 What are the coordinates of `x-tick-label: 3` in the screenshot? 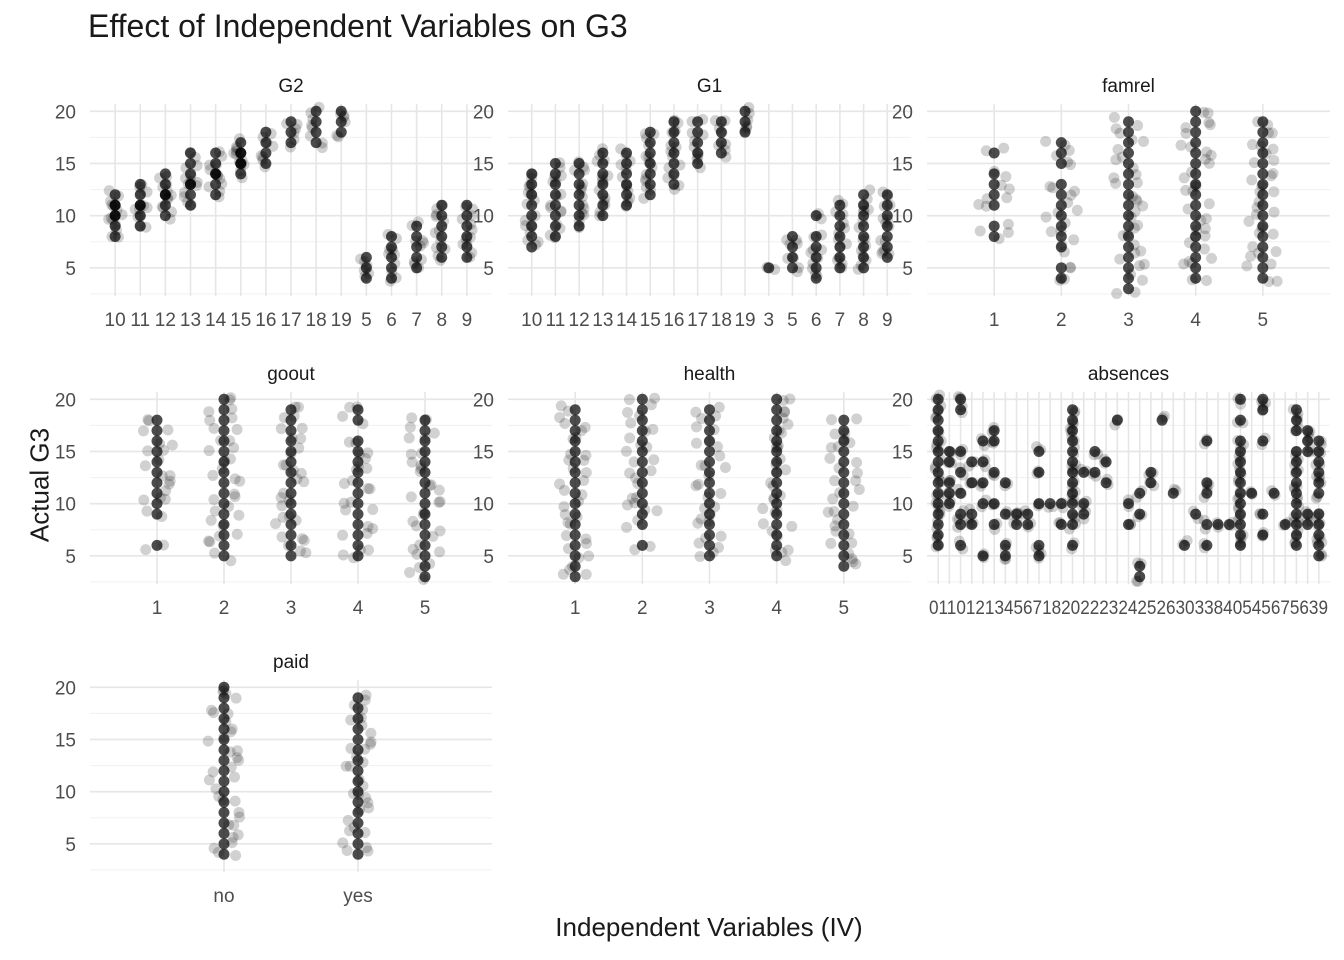 It's located at (709, 608).